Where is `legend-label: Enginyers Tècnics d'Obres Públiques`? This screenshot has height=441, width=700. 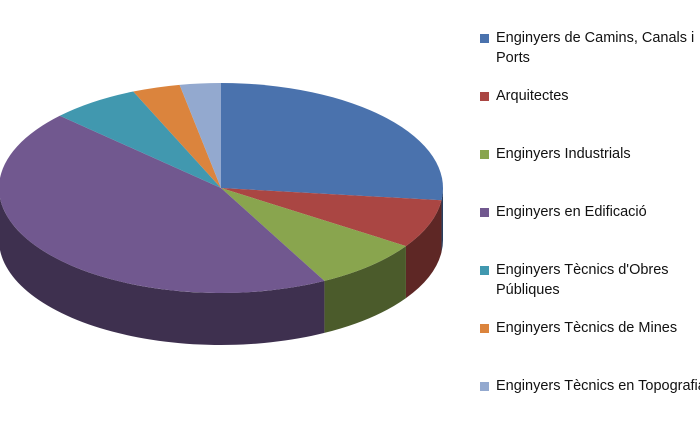 legend-label: Enginyers Tècnics d'Obres Públiques is located at coordinates (582, 280).